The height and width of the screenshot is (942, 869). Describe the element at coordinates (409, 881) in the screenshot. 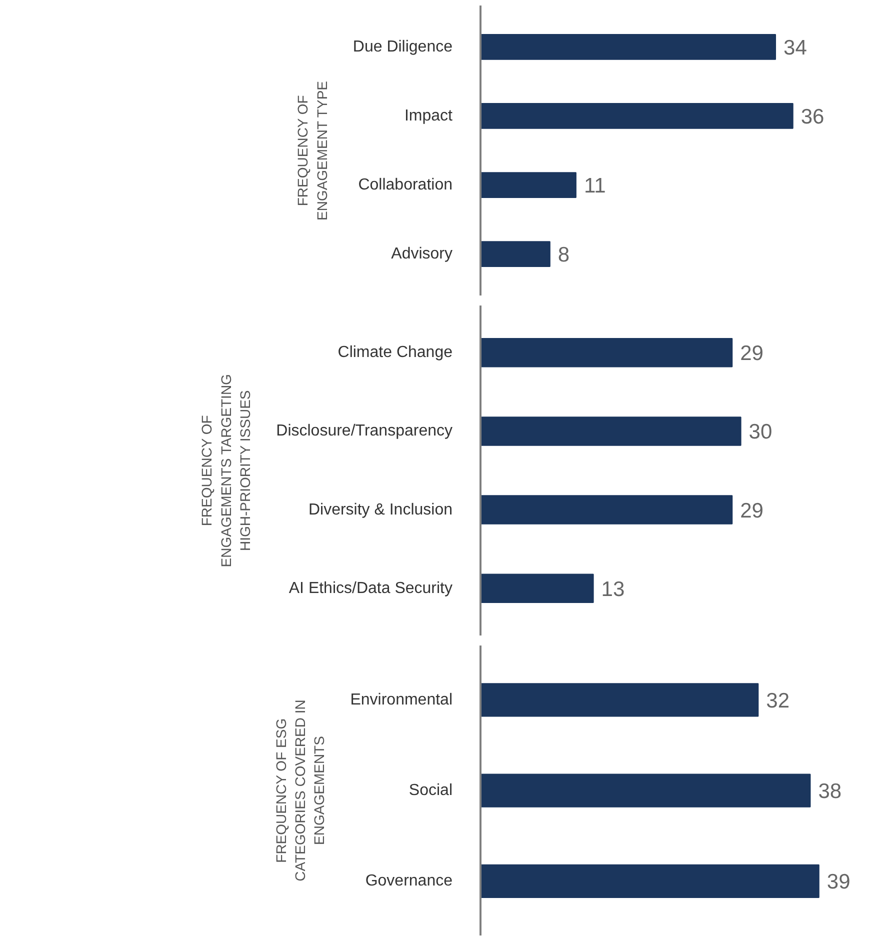

I see `y-tick-label: Governance` at that location.